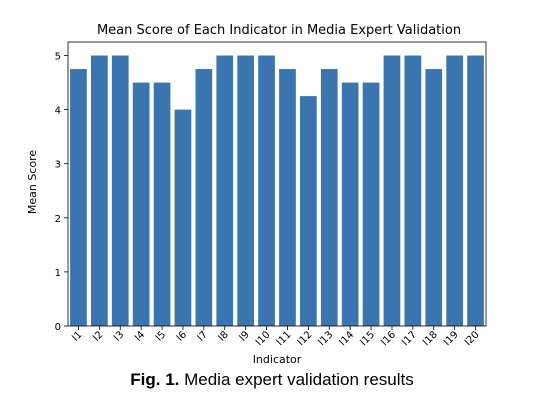  I want to click on x-tick-label: I2, so click(98, 336).